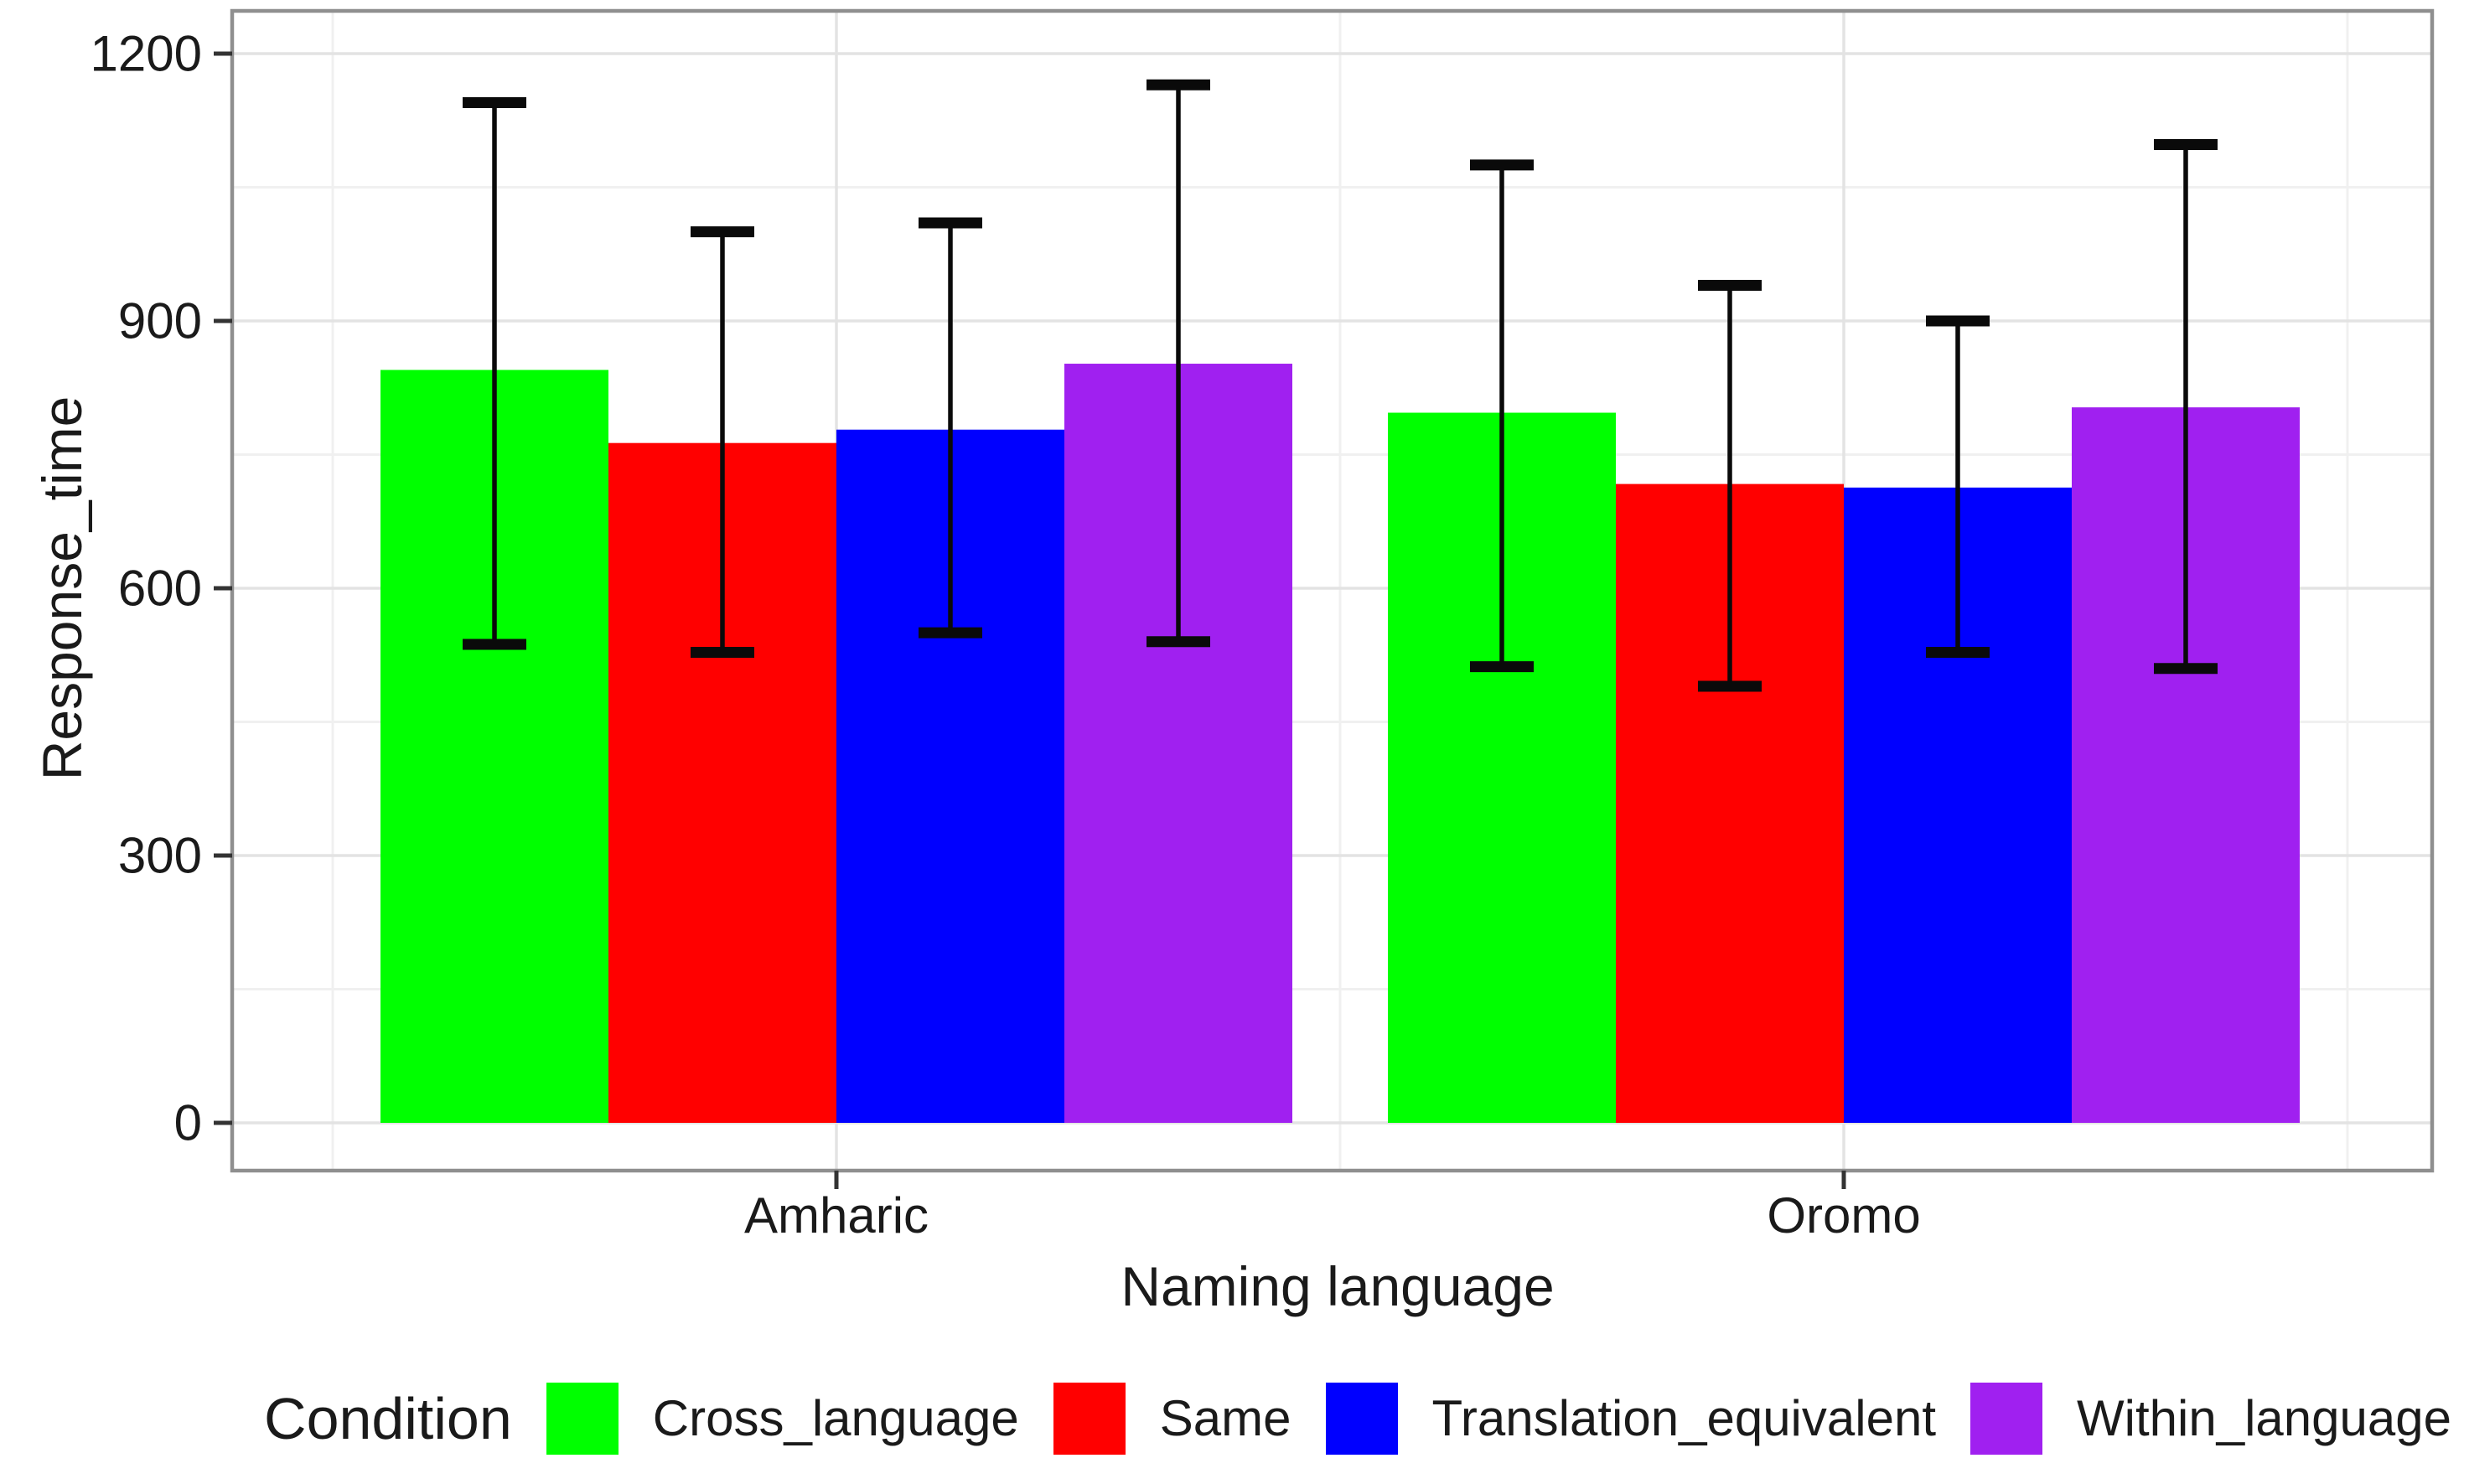  I want to click on y-tick-label: 300, so click(160, 856).